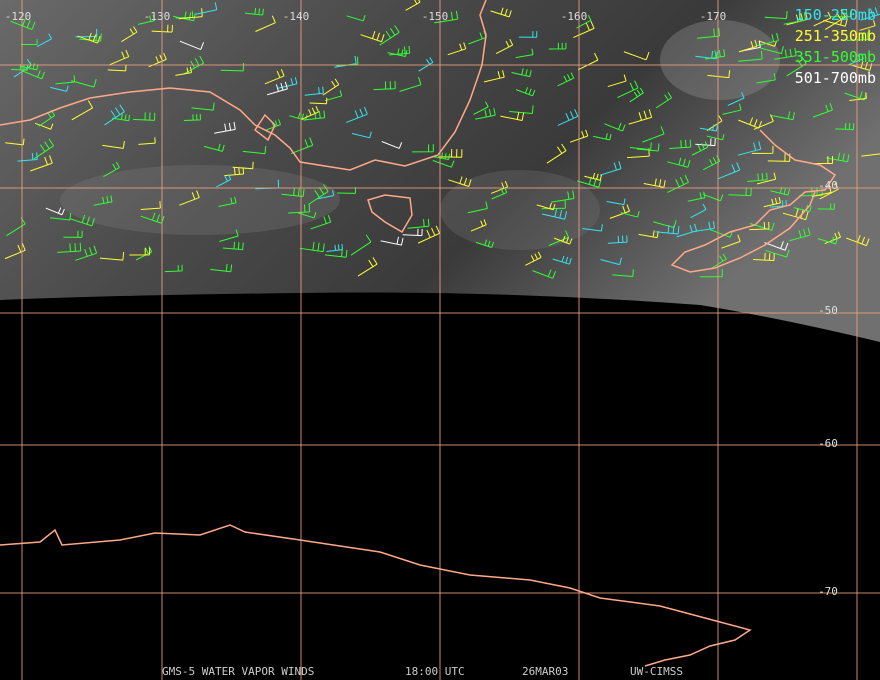  Describe the element at coordinates (238, 671) in the screenshot. I see `footer-text: GMS-5 WATER VAPOR WINDS` at that location.